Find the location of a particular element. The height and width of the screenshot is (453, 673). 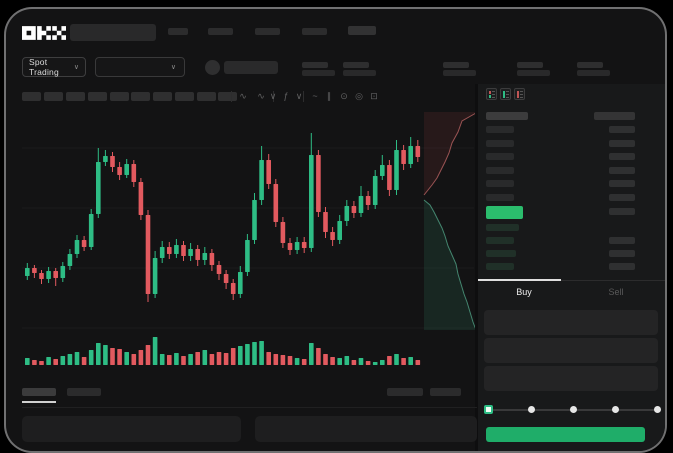

line-tool-icon: ~ is located at coordinates (315, 96).